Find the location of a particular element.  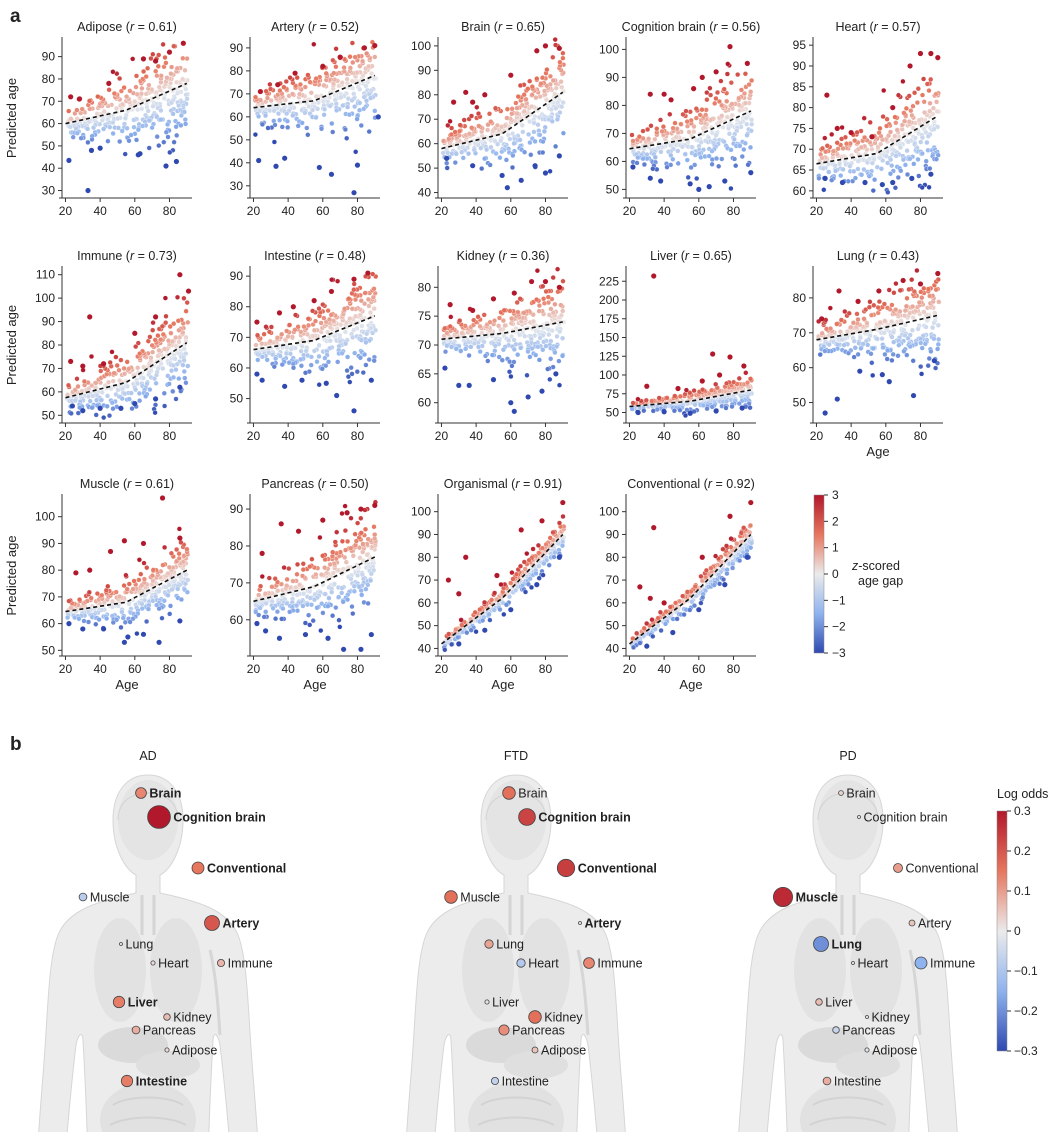

y-tick-label: 100 is located at coordinates (421, 46).